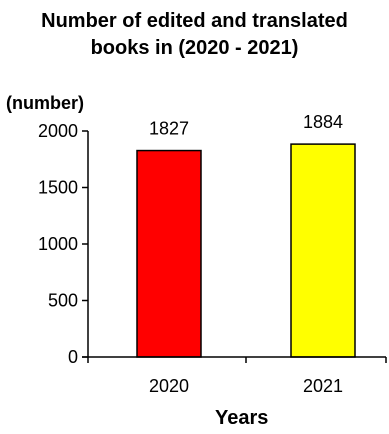  Describe the element at coordinates (73, 357) in the screenshot. I see `y-tick-label-0: 0` at that location.